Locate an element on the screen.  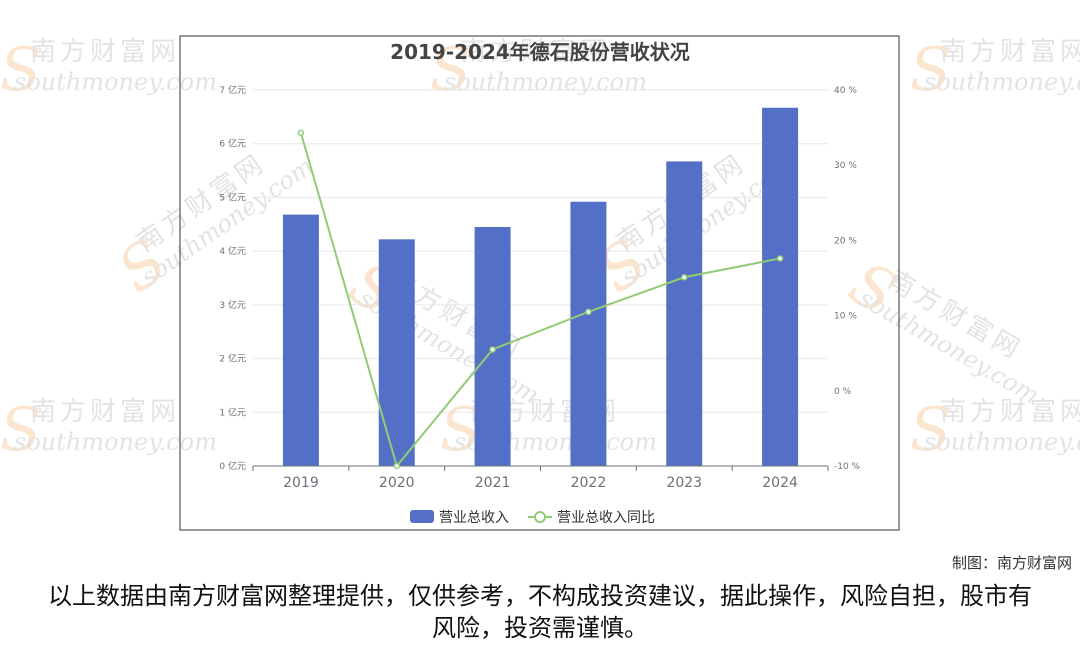
chart-title: 2019-2024年德石股份营收状况 is located at coordinates (540, 52).